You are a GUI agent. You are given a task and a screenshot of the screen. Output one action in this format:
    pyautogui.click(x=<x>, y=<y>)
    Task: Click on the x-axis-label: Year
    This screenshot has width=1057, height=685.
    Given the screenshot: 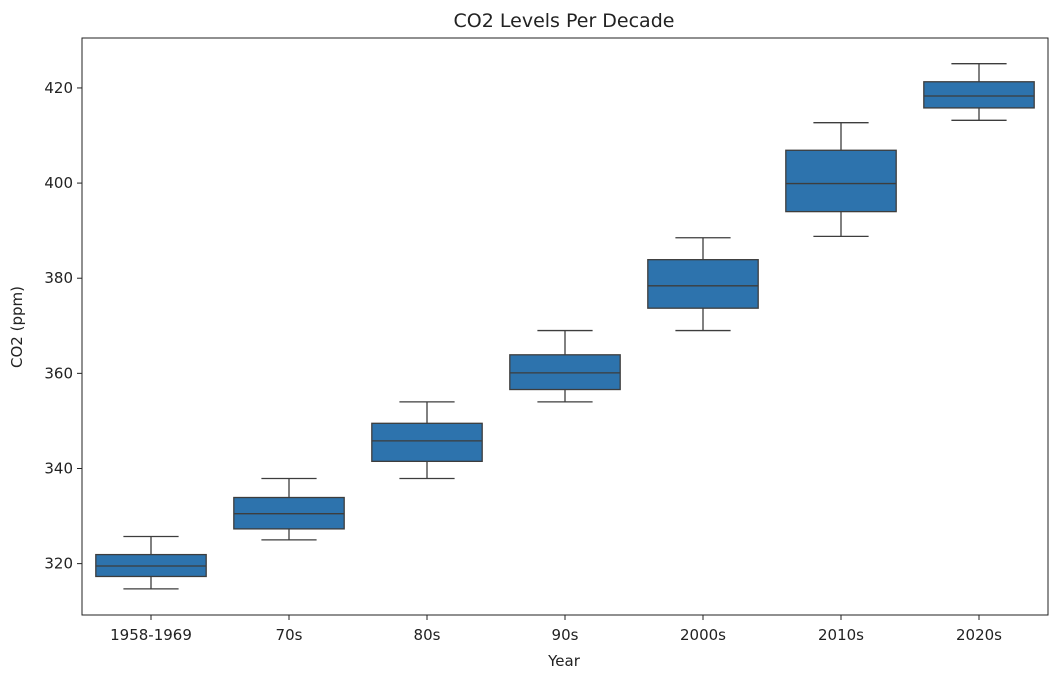 What is the action you would take?
    pyautogui.click(x=564, y=661)
    